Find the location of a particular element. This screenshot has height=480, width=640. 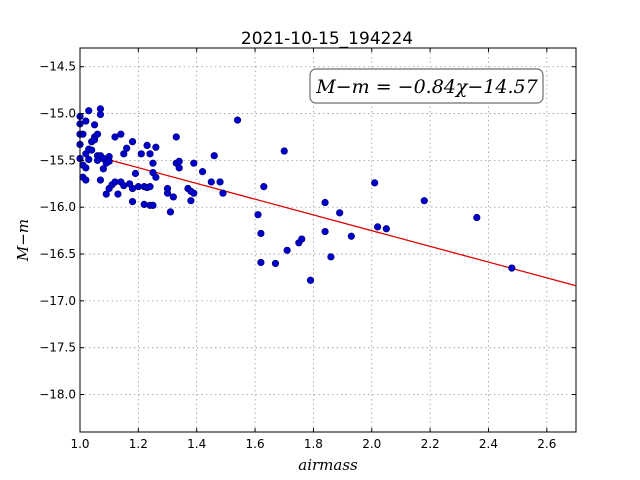

y-tick-label: −17.0 is located at coordinates (57, 301).